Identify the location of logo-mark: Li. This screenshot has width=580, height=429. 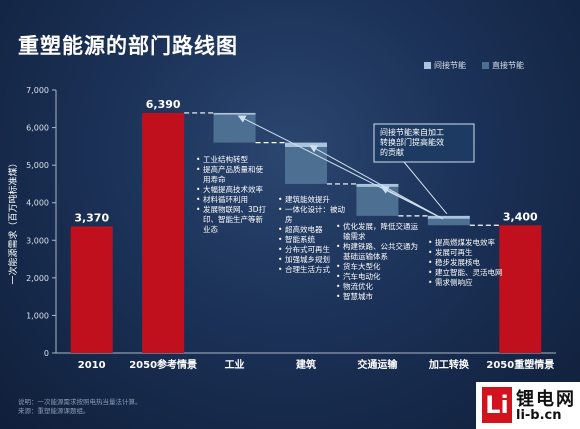
(497, 405).